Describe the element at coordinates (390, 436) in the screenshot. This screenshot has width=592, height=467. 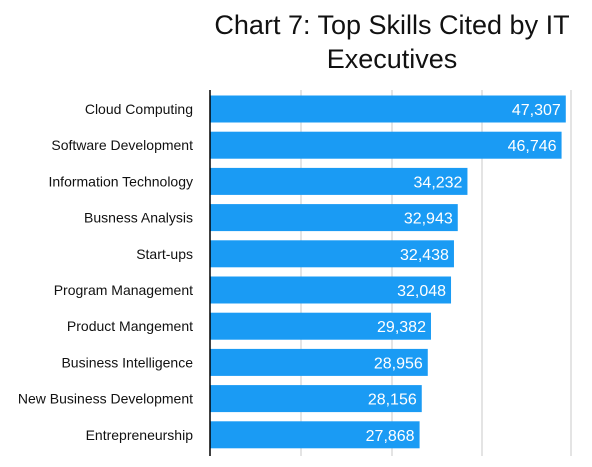
I see `value-label-9: 27,868` at that location.